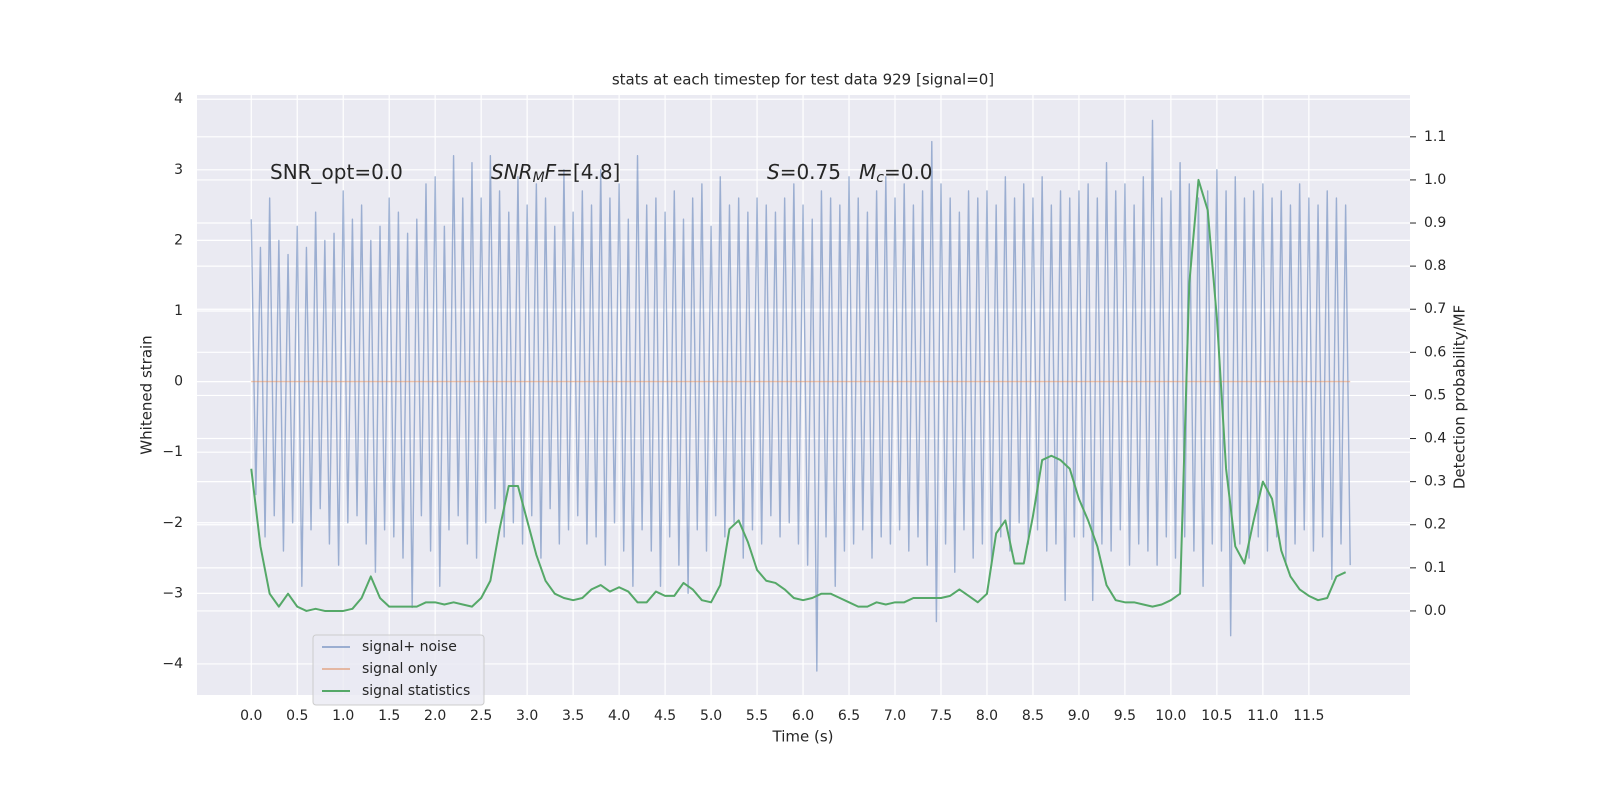  What do you see at coordinates (409, 647) in the screenshot?
I see `legend-label: signal+ noise` at bounding box center [409, 647].